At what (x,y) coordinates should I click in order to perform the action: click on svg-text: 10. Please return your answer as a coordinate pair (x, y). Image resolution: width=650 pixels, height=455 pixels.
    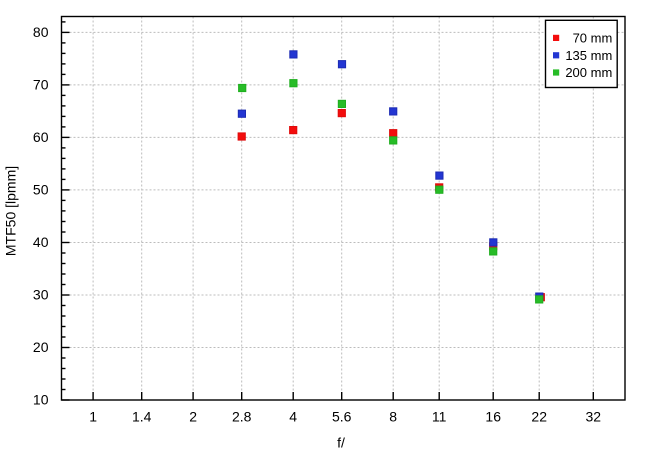
    Looking at the image, I should click on (41, 400).